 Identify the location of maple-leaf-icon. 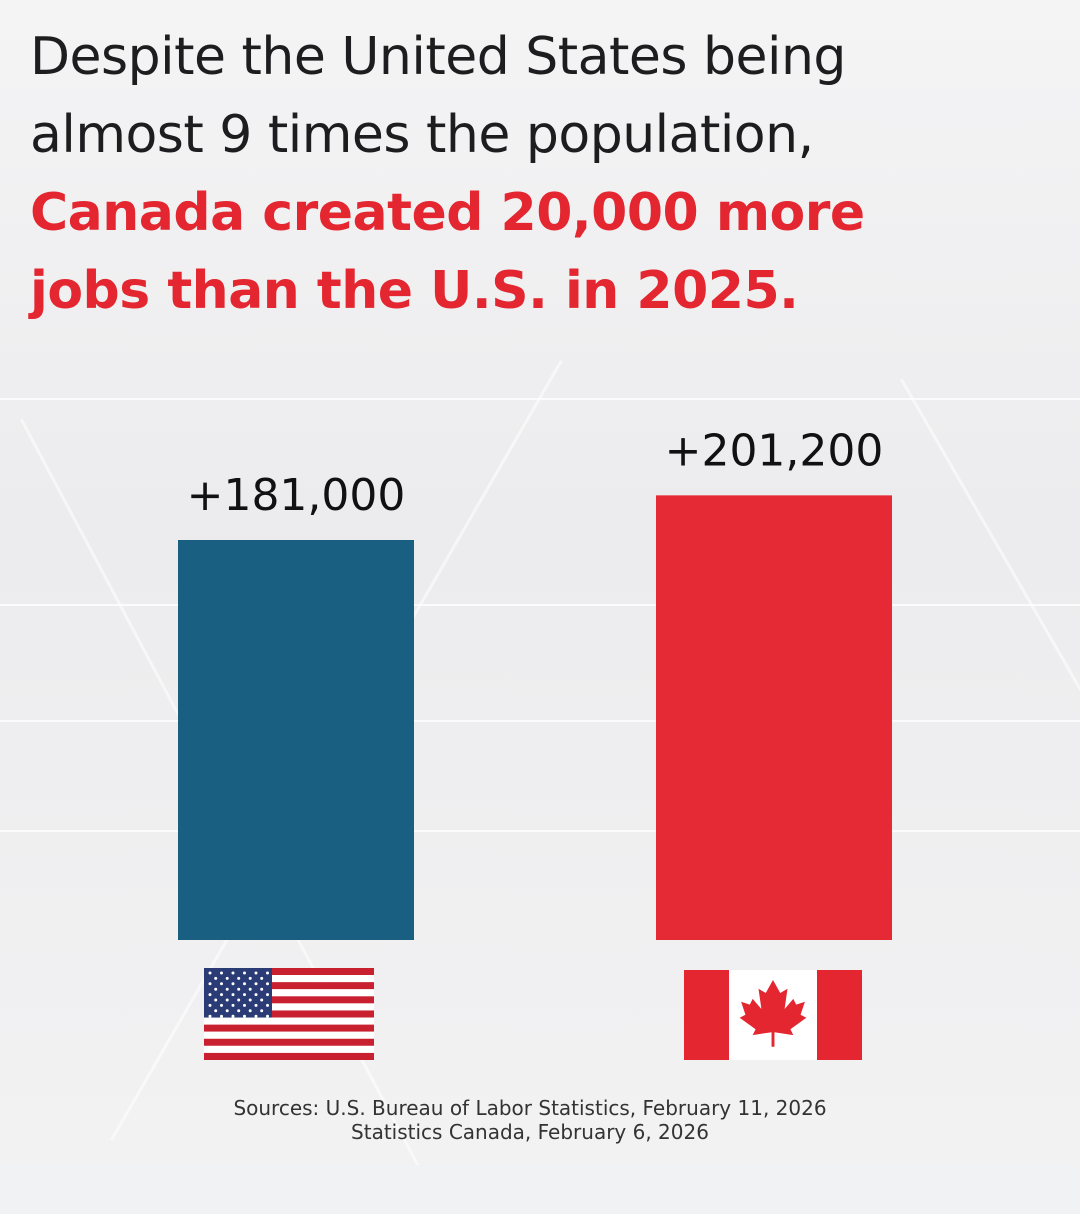
(773, 1013).